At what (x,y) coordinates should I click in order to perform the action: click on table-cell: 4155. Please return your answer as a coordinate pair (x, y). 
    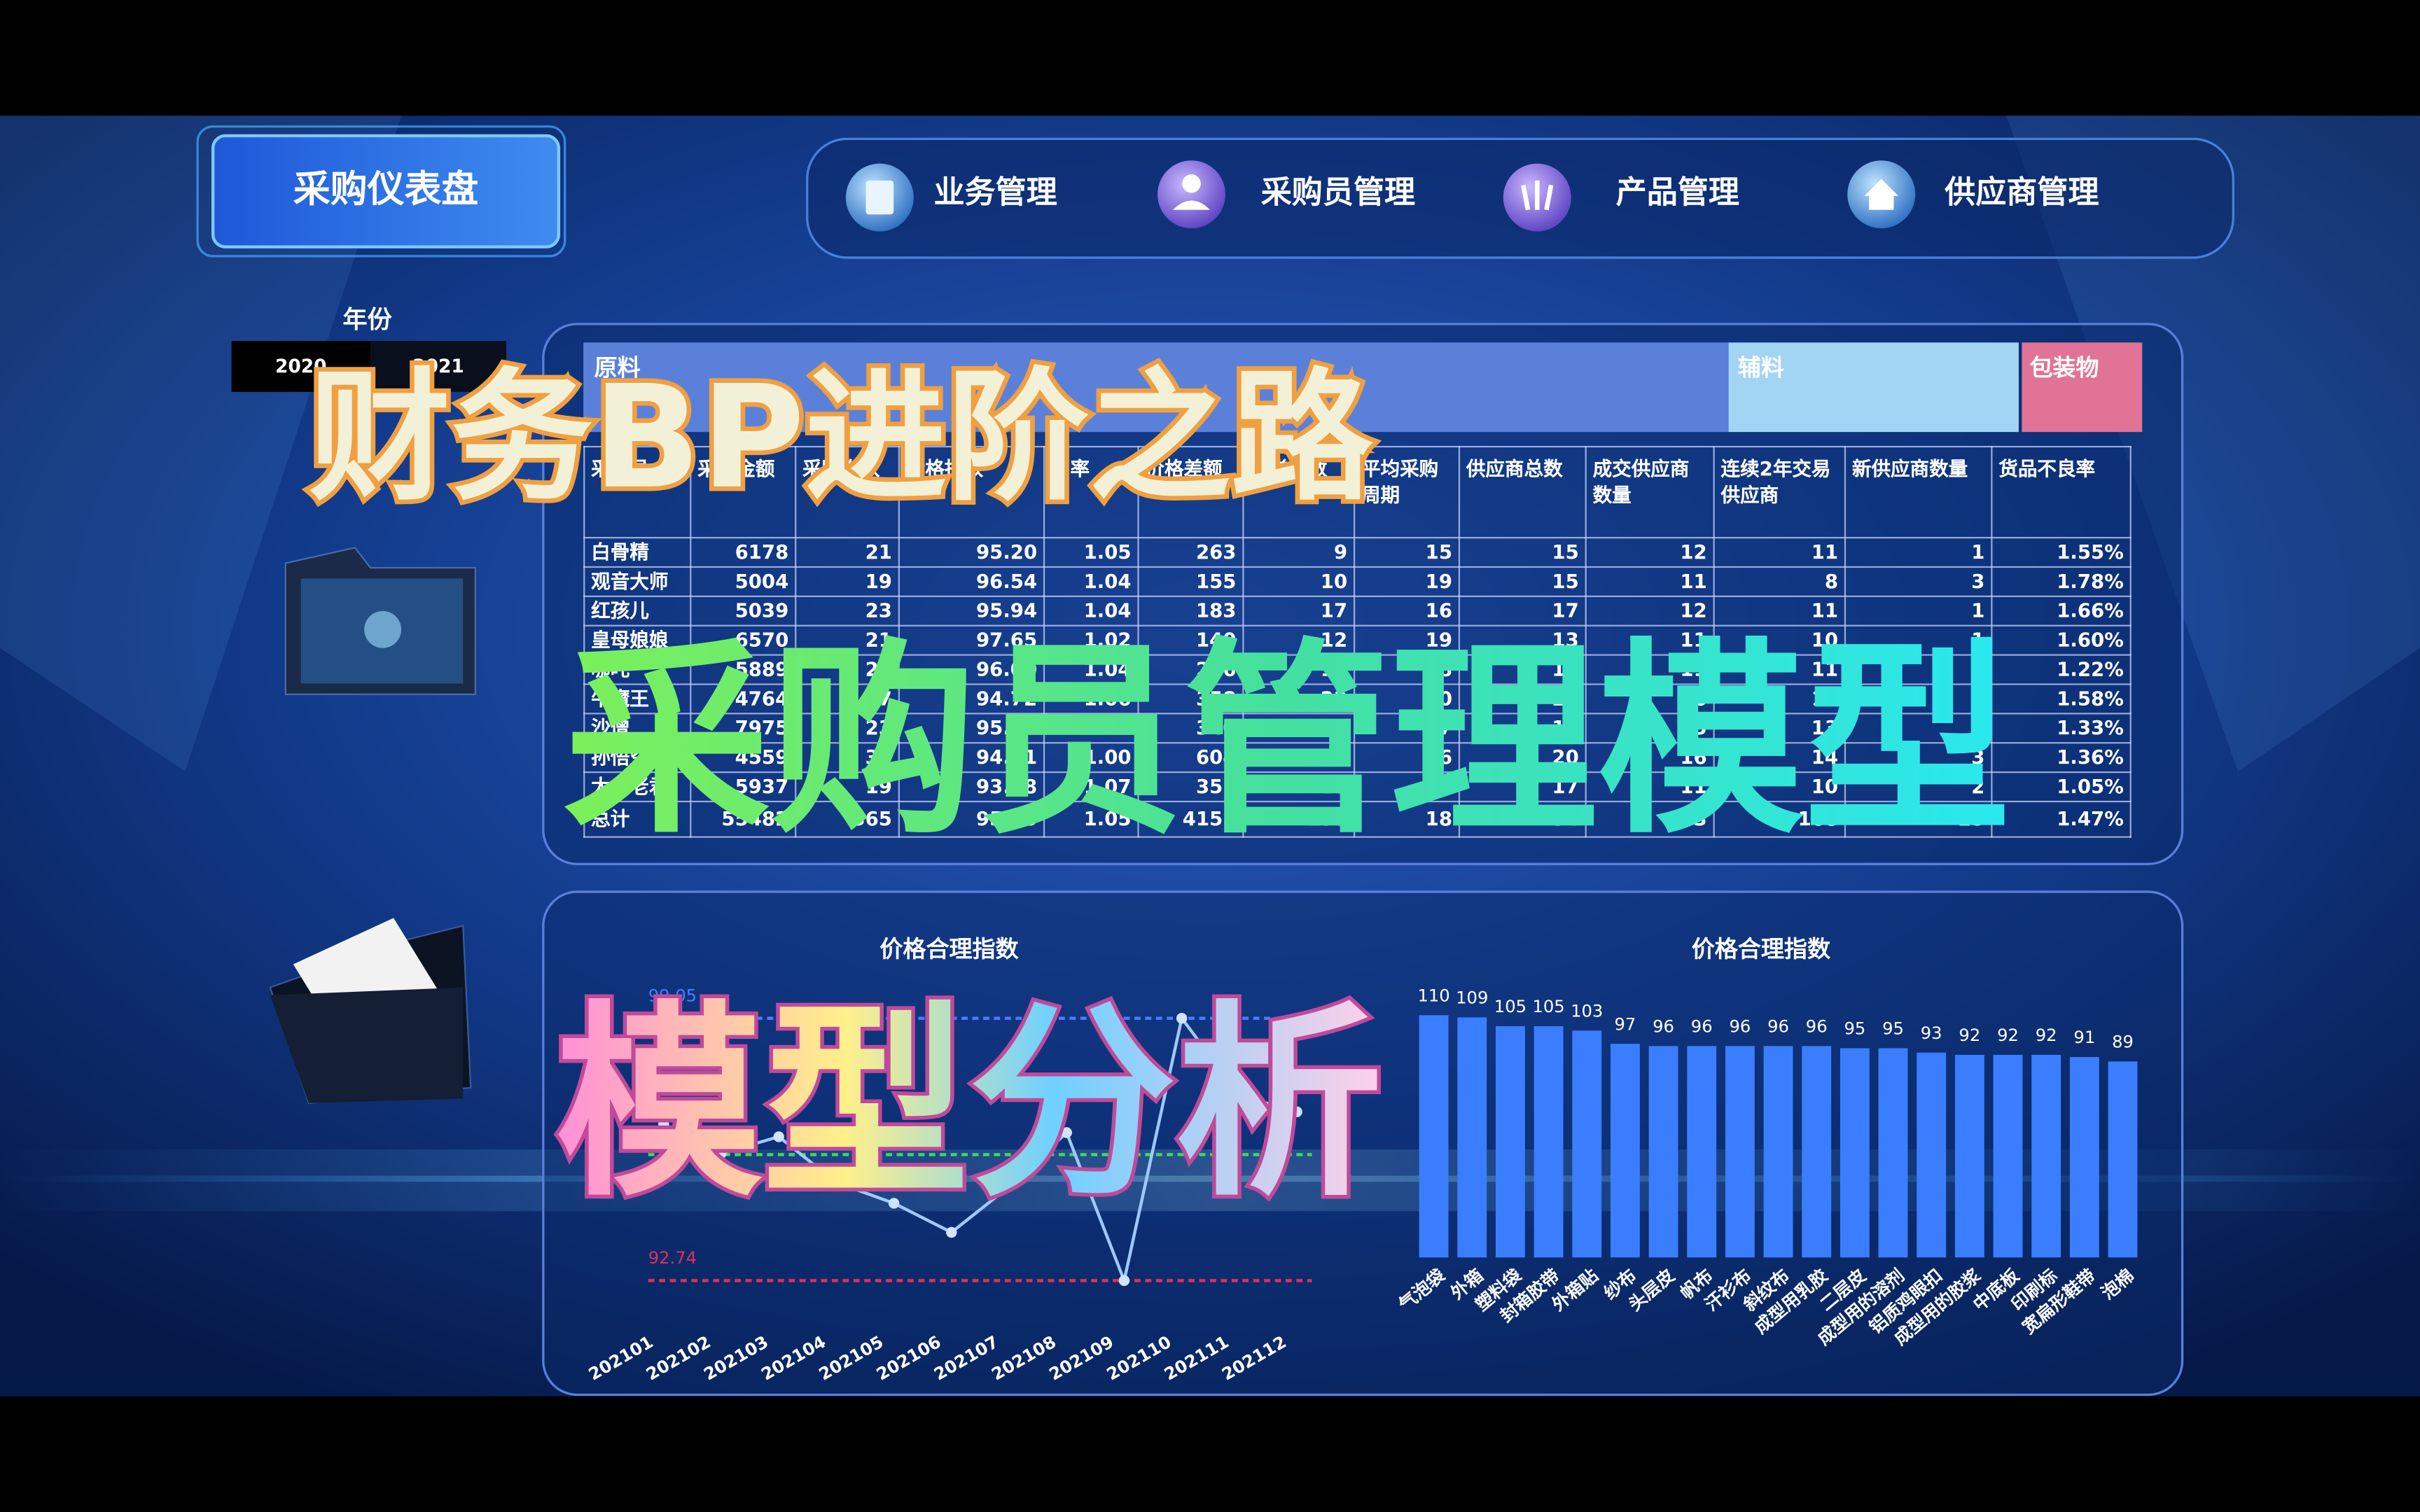
    Looking at the image, I should click on (1190, 819).